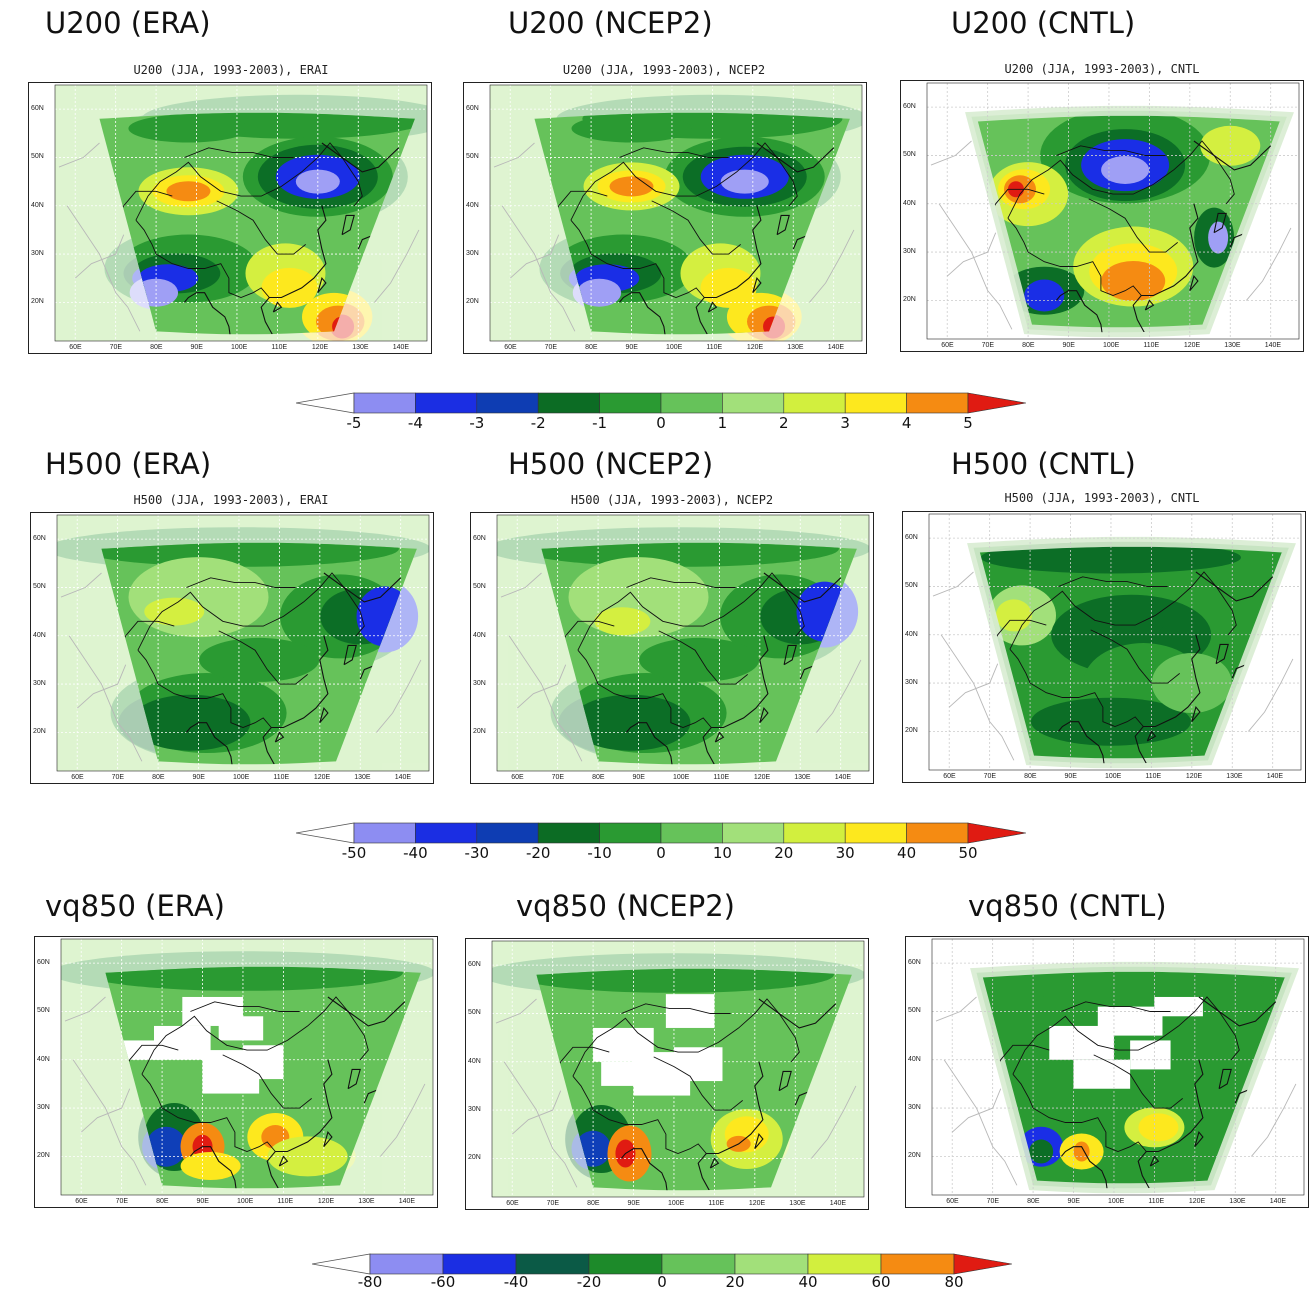 This screenshot has width=1309, height=1293. What do you see at coordinates (907, 853) in the screenshot?
I see `colorbar-tick-label: 40` at bounding box center [907, 853].